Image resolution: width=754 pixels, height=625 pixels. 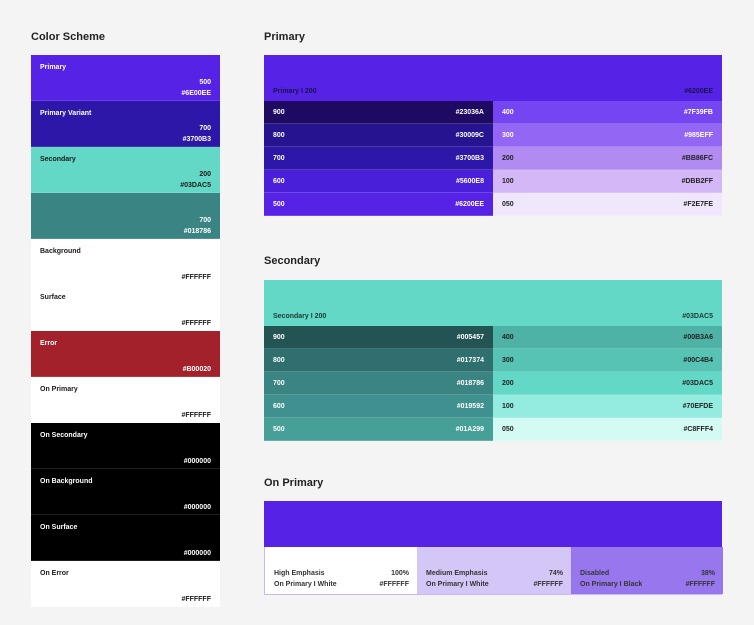 What do you see at coordinates (697, 158) in the screenshot?
I see `shade-hex: #BB86FC` at bounding box center [697, 158].